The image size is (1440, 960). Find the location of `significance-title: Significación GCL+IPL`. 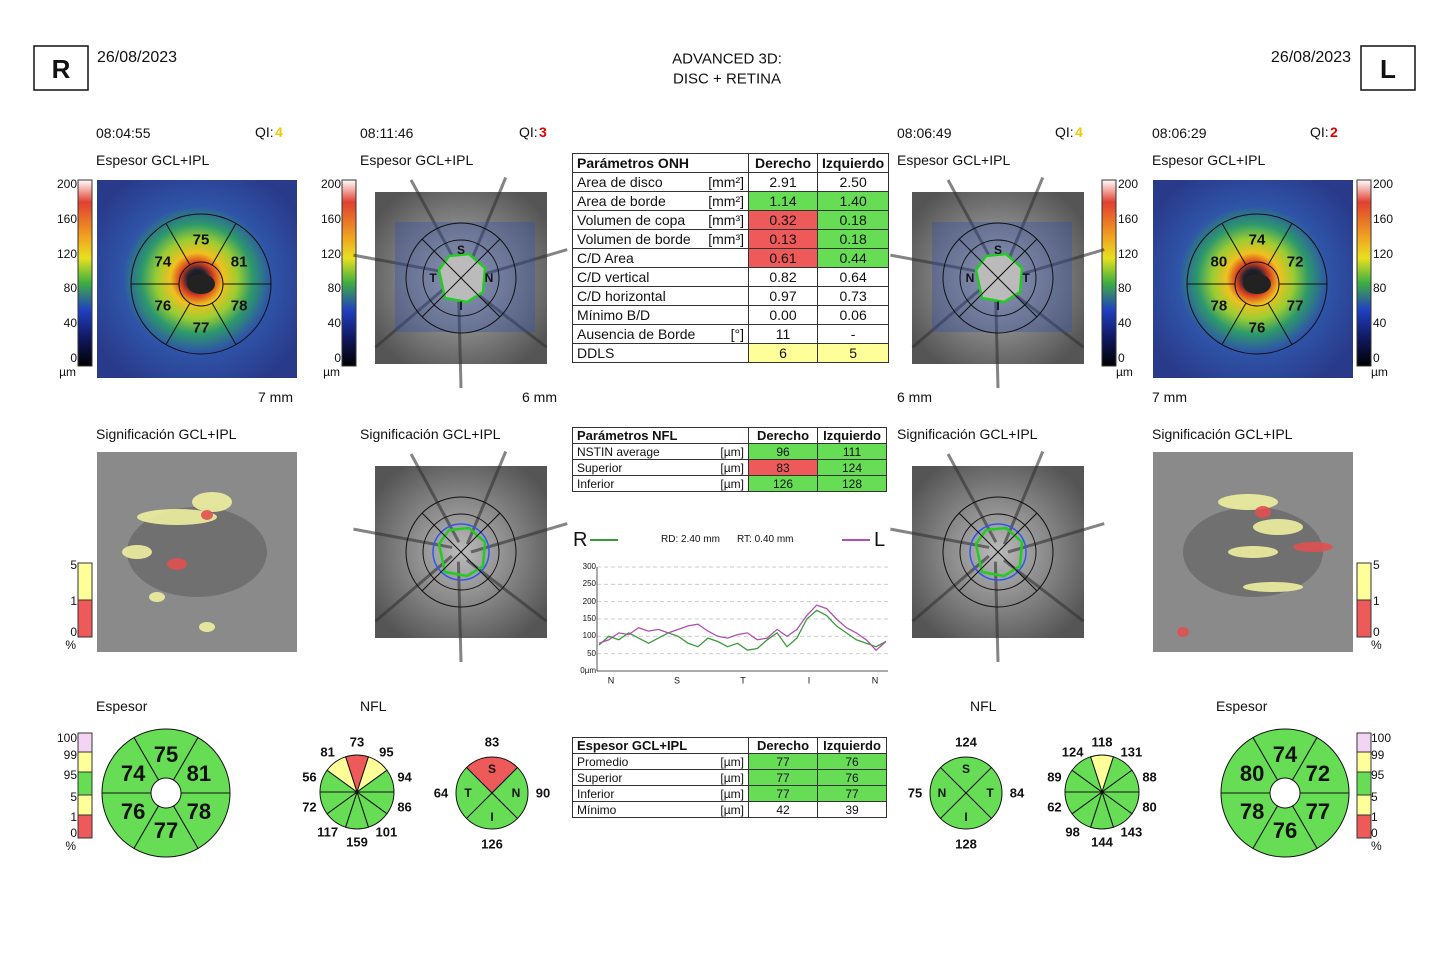

significance-title: Significación GCL+IPL is located at coordinates (430, 434).